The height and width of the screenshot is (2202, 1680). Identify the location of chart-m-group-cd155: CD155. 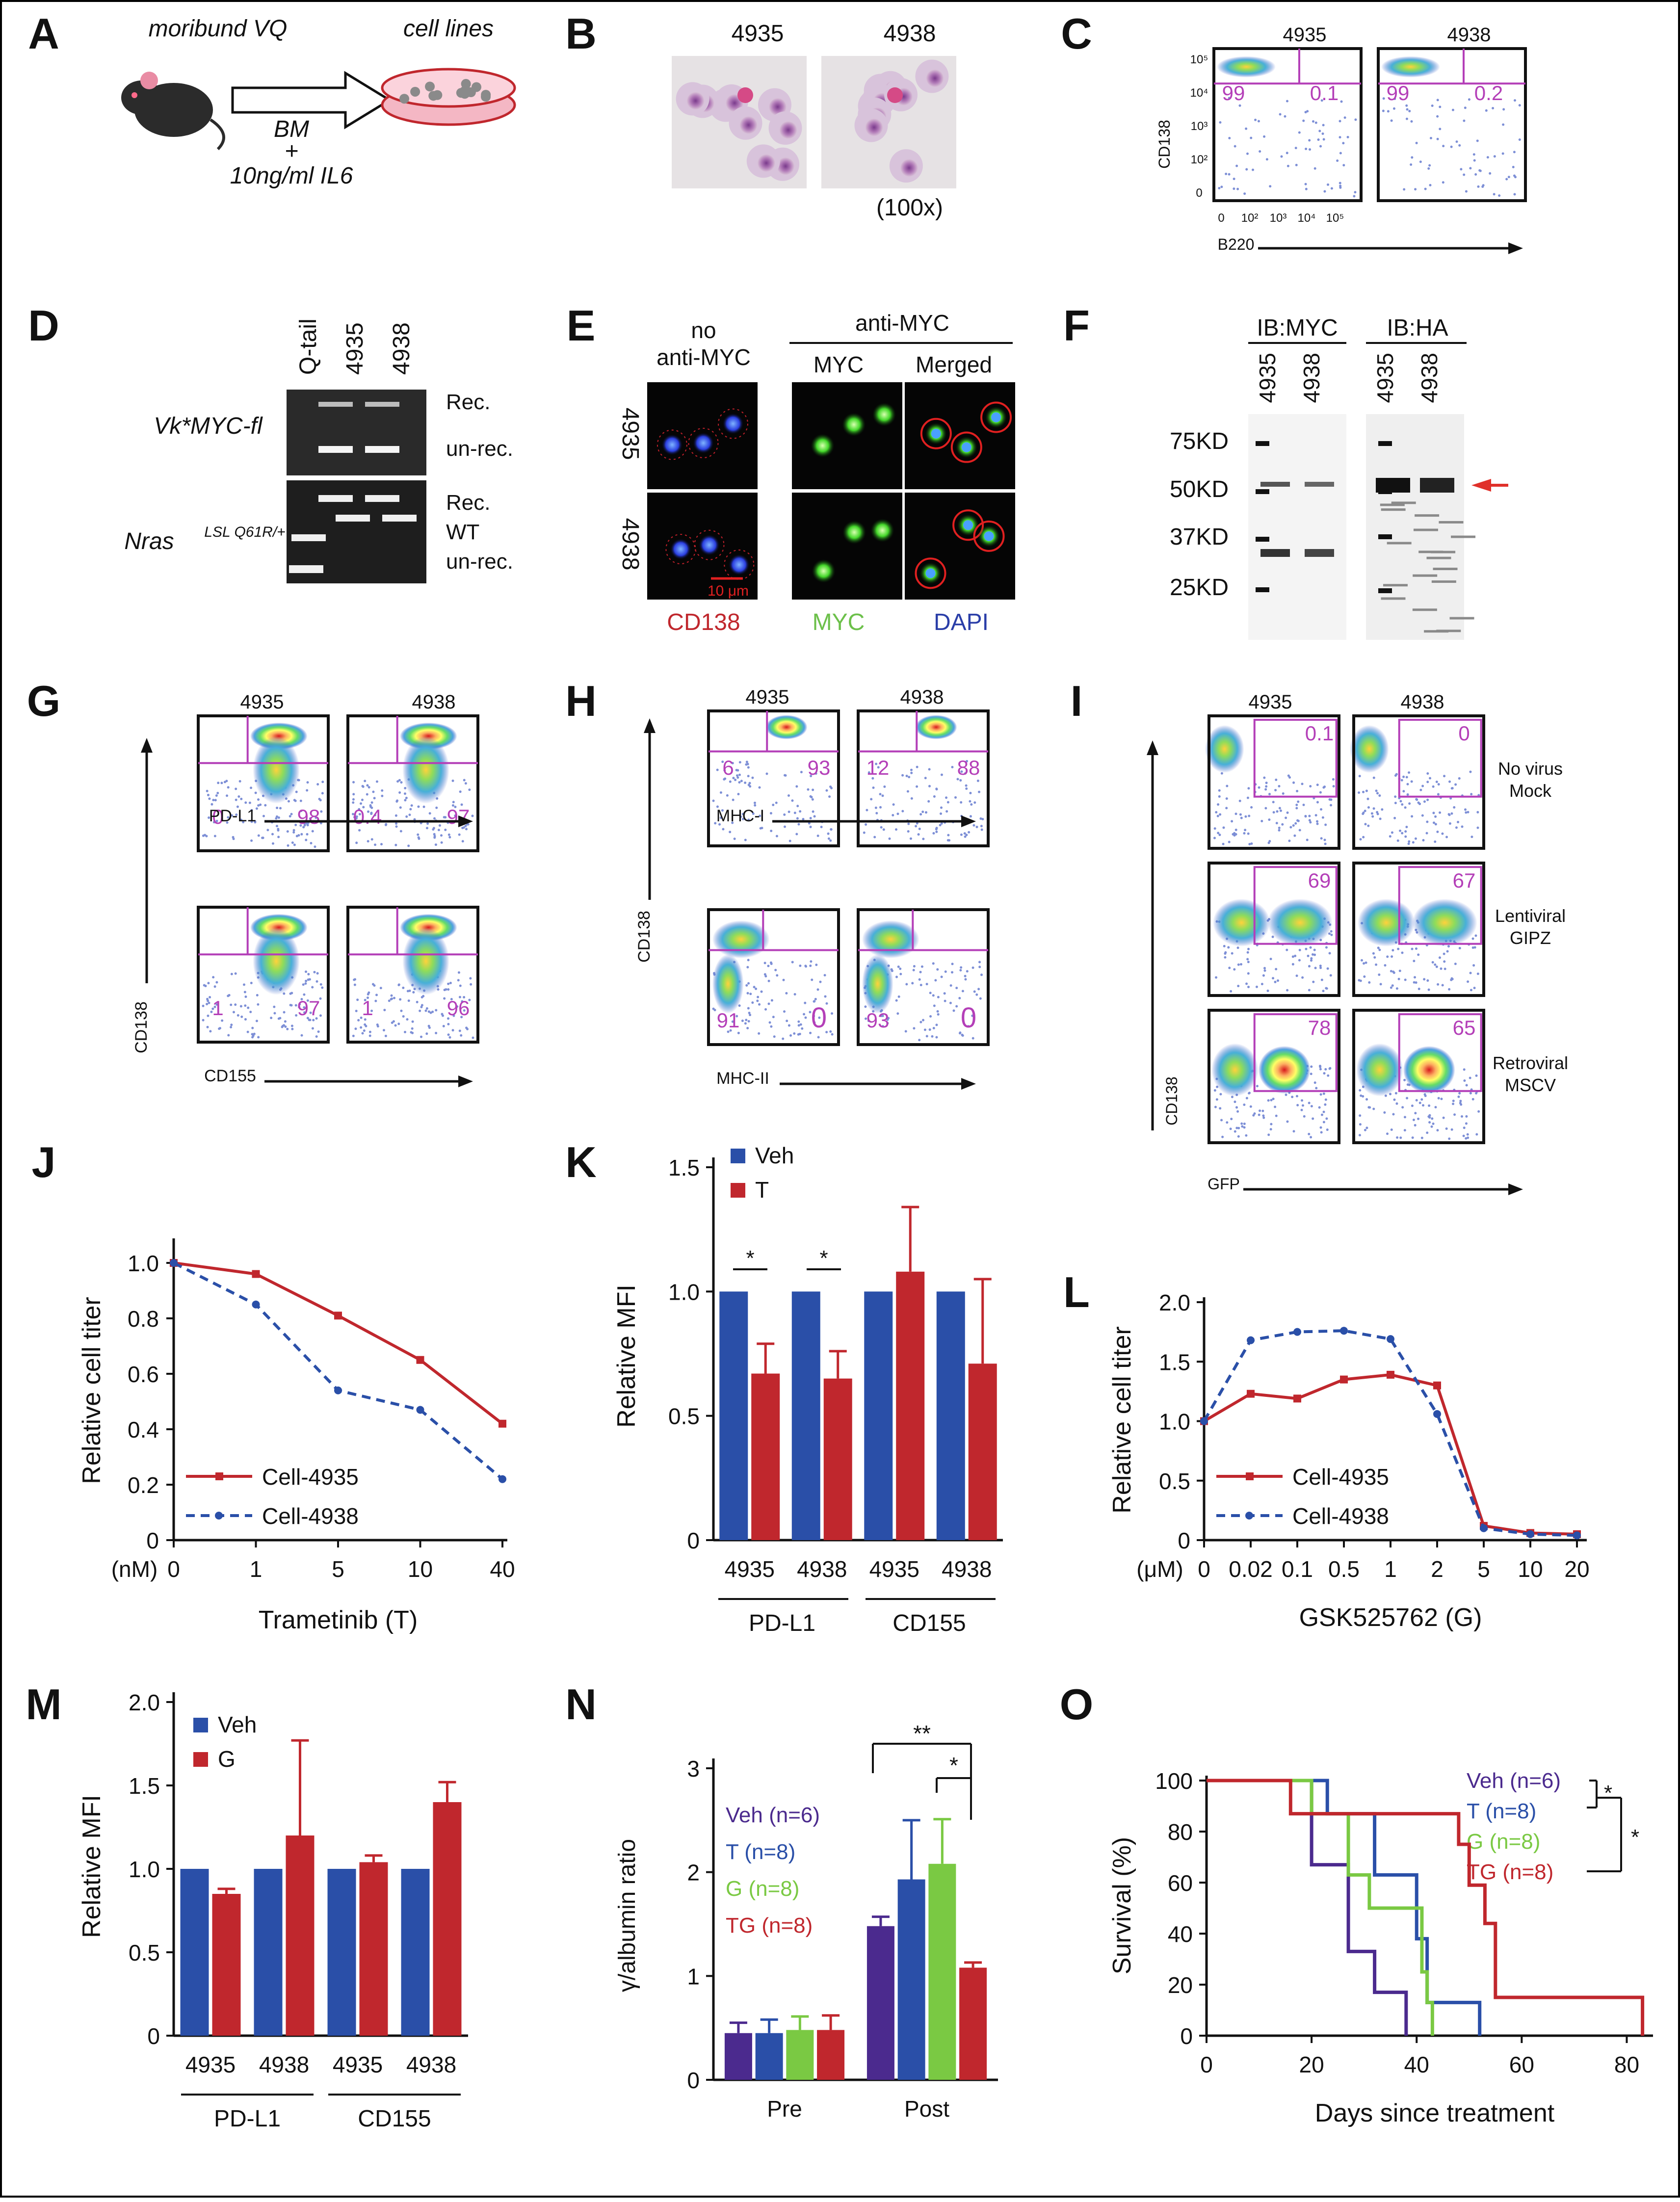
(394, 2119).